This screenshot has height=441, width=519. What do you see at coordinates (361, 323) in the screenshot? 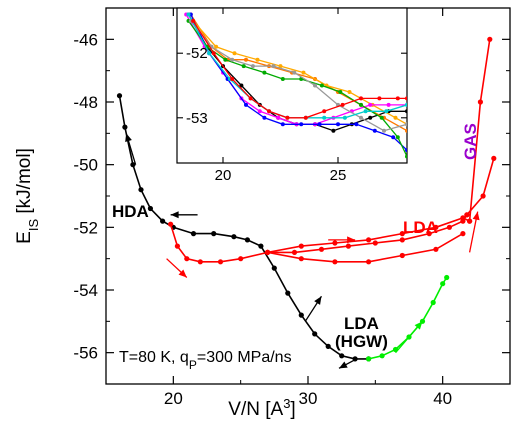
I see `lda-hgw-label-line1: LDA` at bounding box center [361, 323].